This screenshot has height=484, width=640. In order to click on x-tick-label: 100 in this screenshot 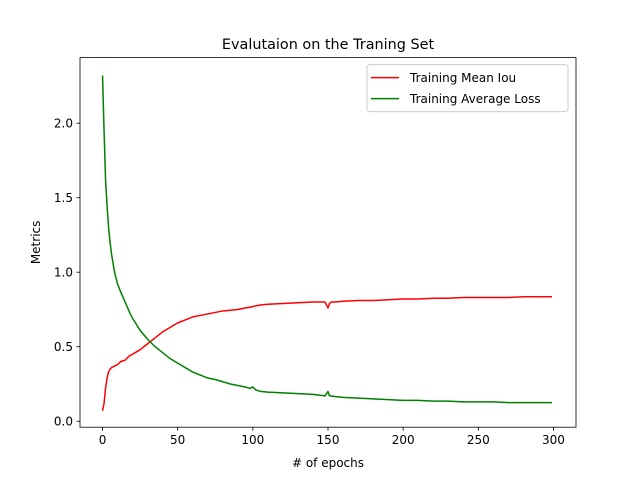, I will do `click(252, 440)`.